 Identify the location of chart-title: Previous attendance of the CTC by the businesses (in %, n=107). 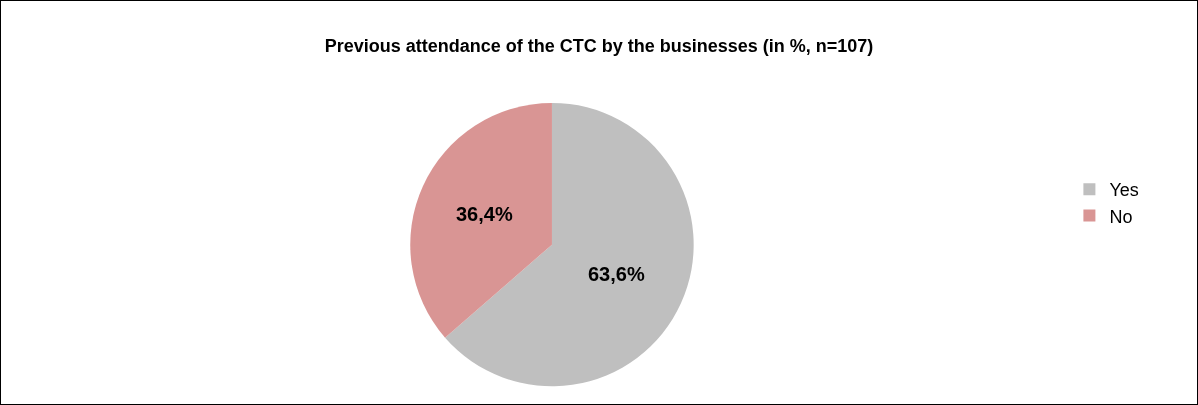
(599, 45).